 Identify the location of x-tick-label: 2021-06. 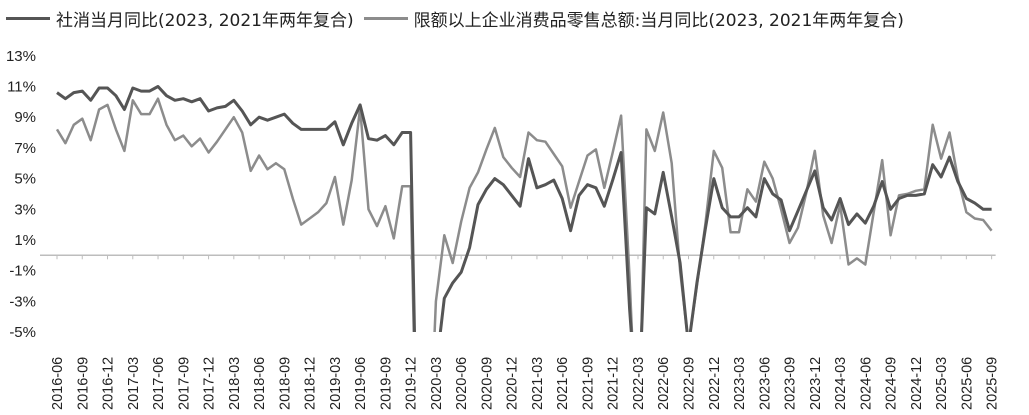
(563, 383).